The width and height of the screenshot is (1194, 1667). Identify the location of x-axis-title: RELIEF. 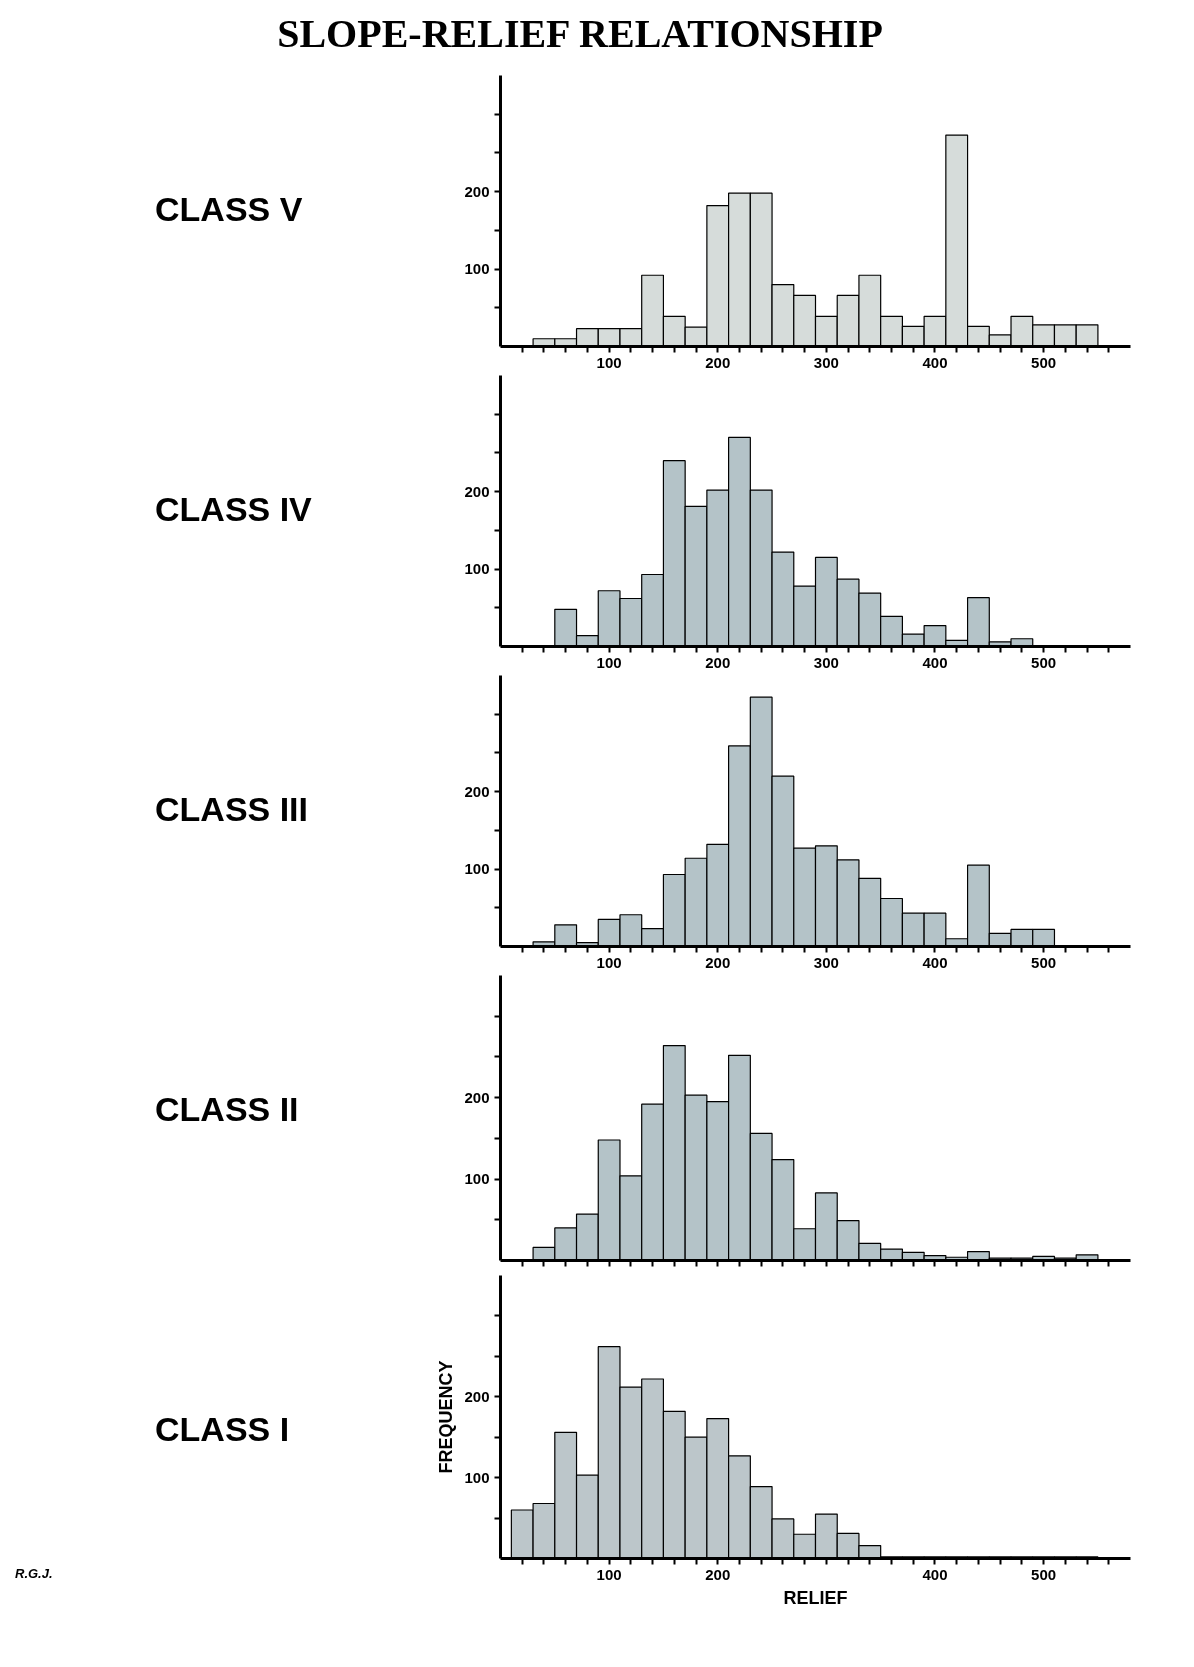
(815, 1597).